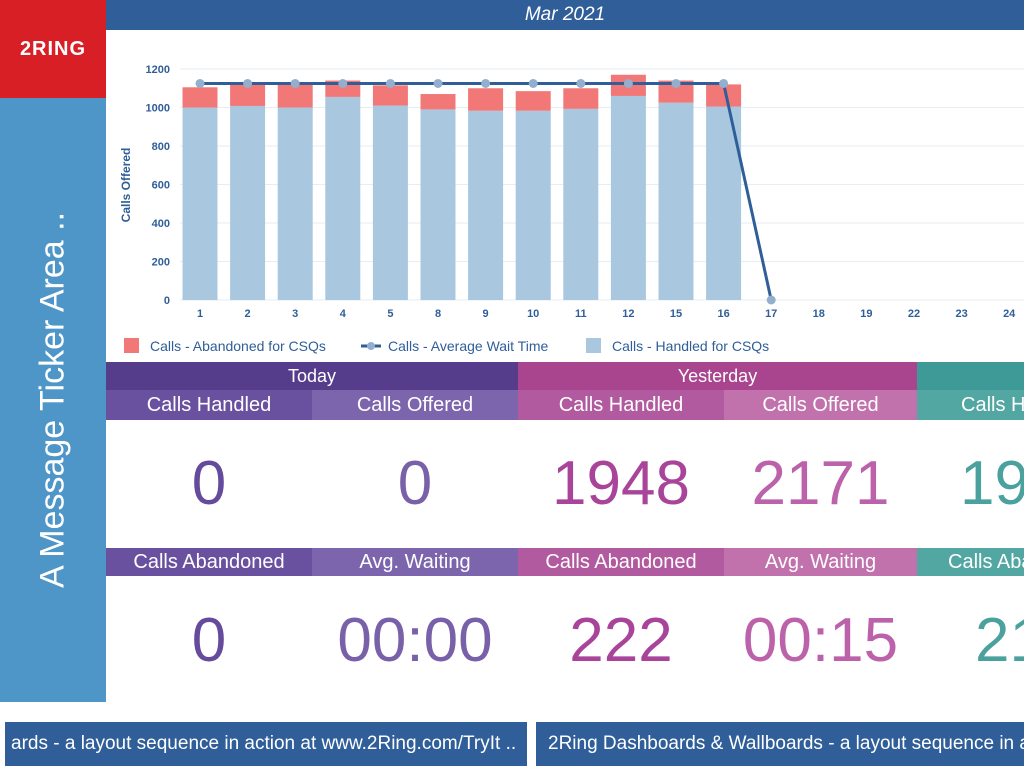 This screenshot has width=1024, height=768. I want to click on today-calls-abandoned-label: Calls Abandoned, so click(209, 562).